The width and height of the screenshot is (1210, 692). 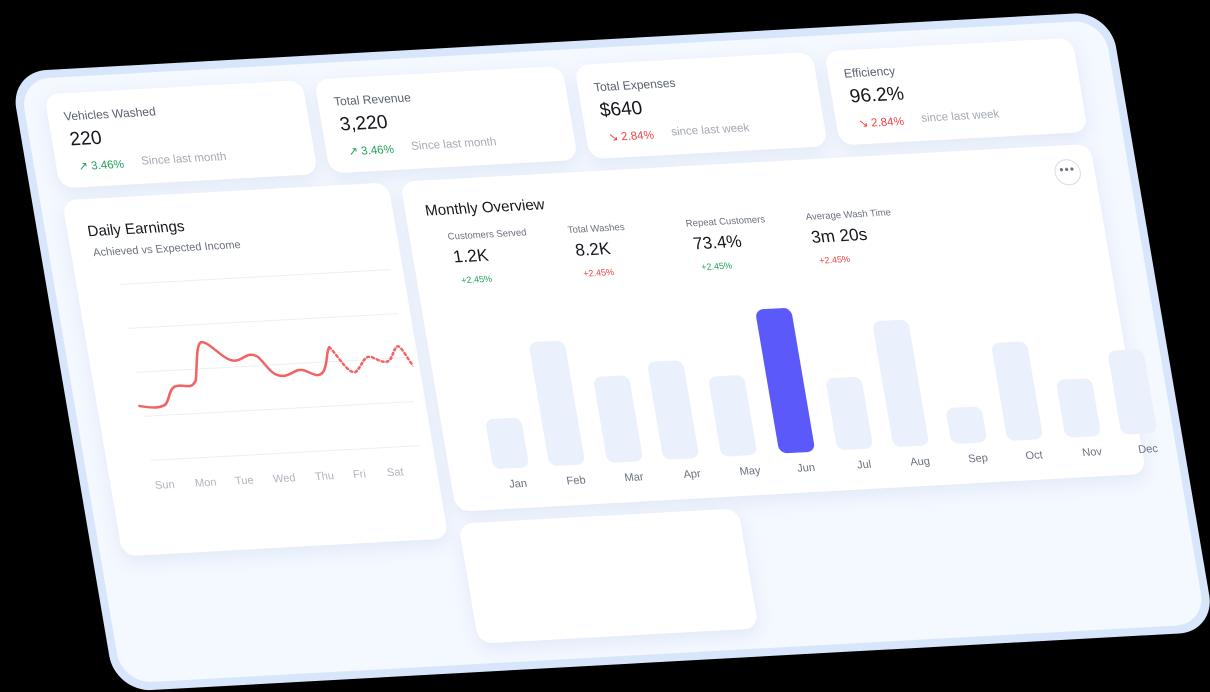 What do you see at coordinates (205, 483) in the screenshot?
I see `x-label: Mon` at bounding box center [205, 483].